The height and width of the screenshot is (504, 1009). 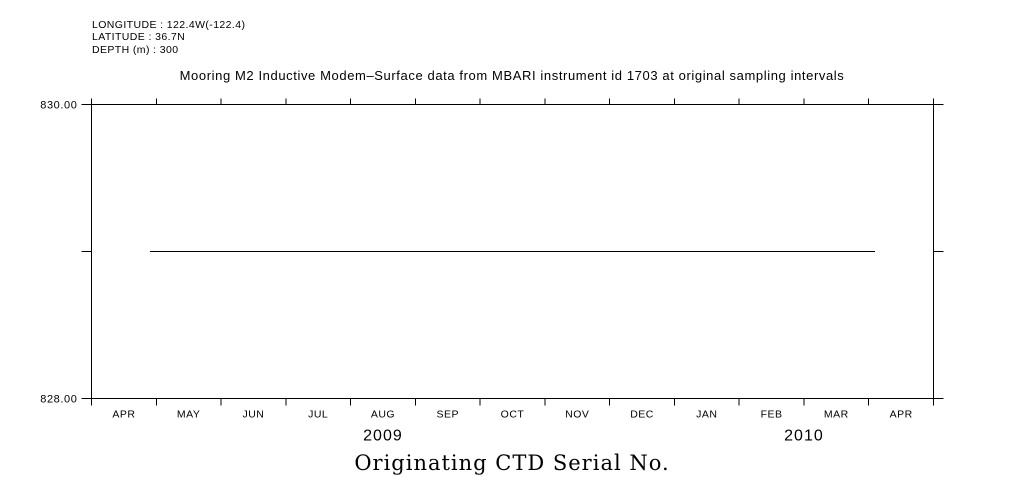 I want to click on month-label: MAY, so click(x=188, y=415).